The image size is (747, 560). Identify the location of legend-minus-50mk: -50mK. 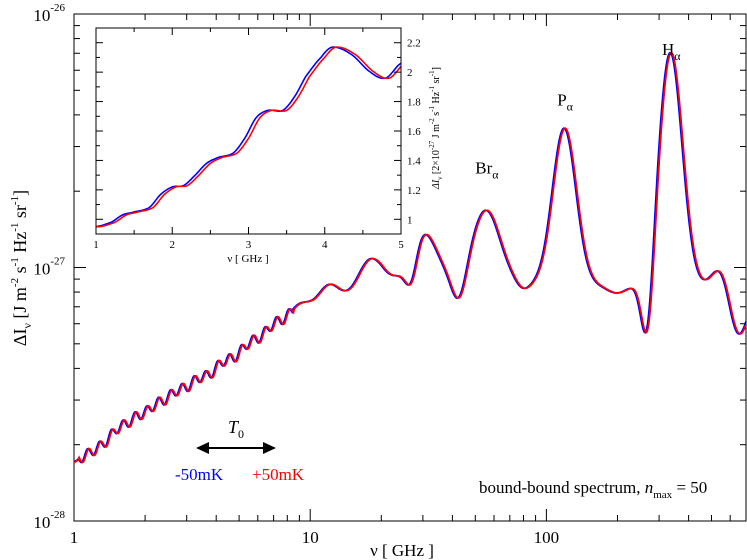
(199, 474).